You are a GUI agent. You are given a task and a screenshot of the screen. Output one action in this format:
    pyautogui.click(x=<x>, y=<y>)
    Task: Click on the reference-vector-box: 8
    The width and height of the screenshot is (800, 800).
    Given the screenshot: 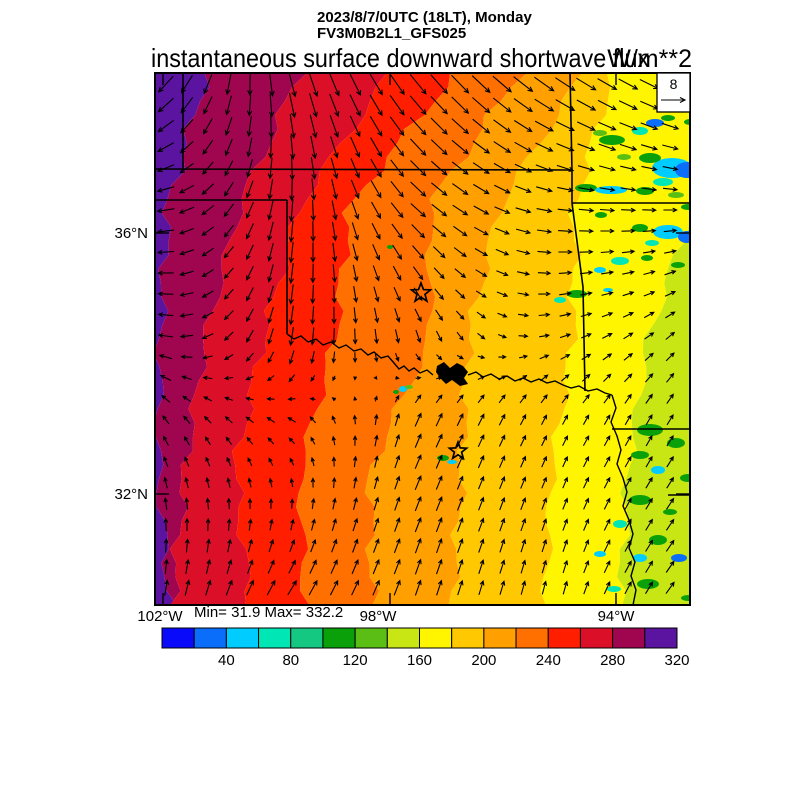 What is the action you would take?
    pyautogui.click(x=673, y=92)
    